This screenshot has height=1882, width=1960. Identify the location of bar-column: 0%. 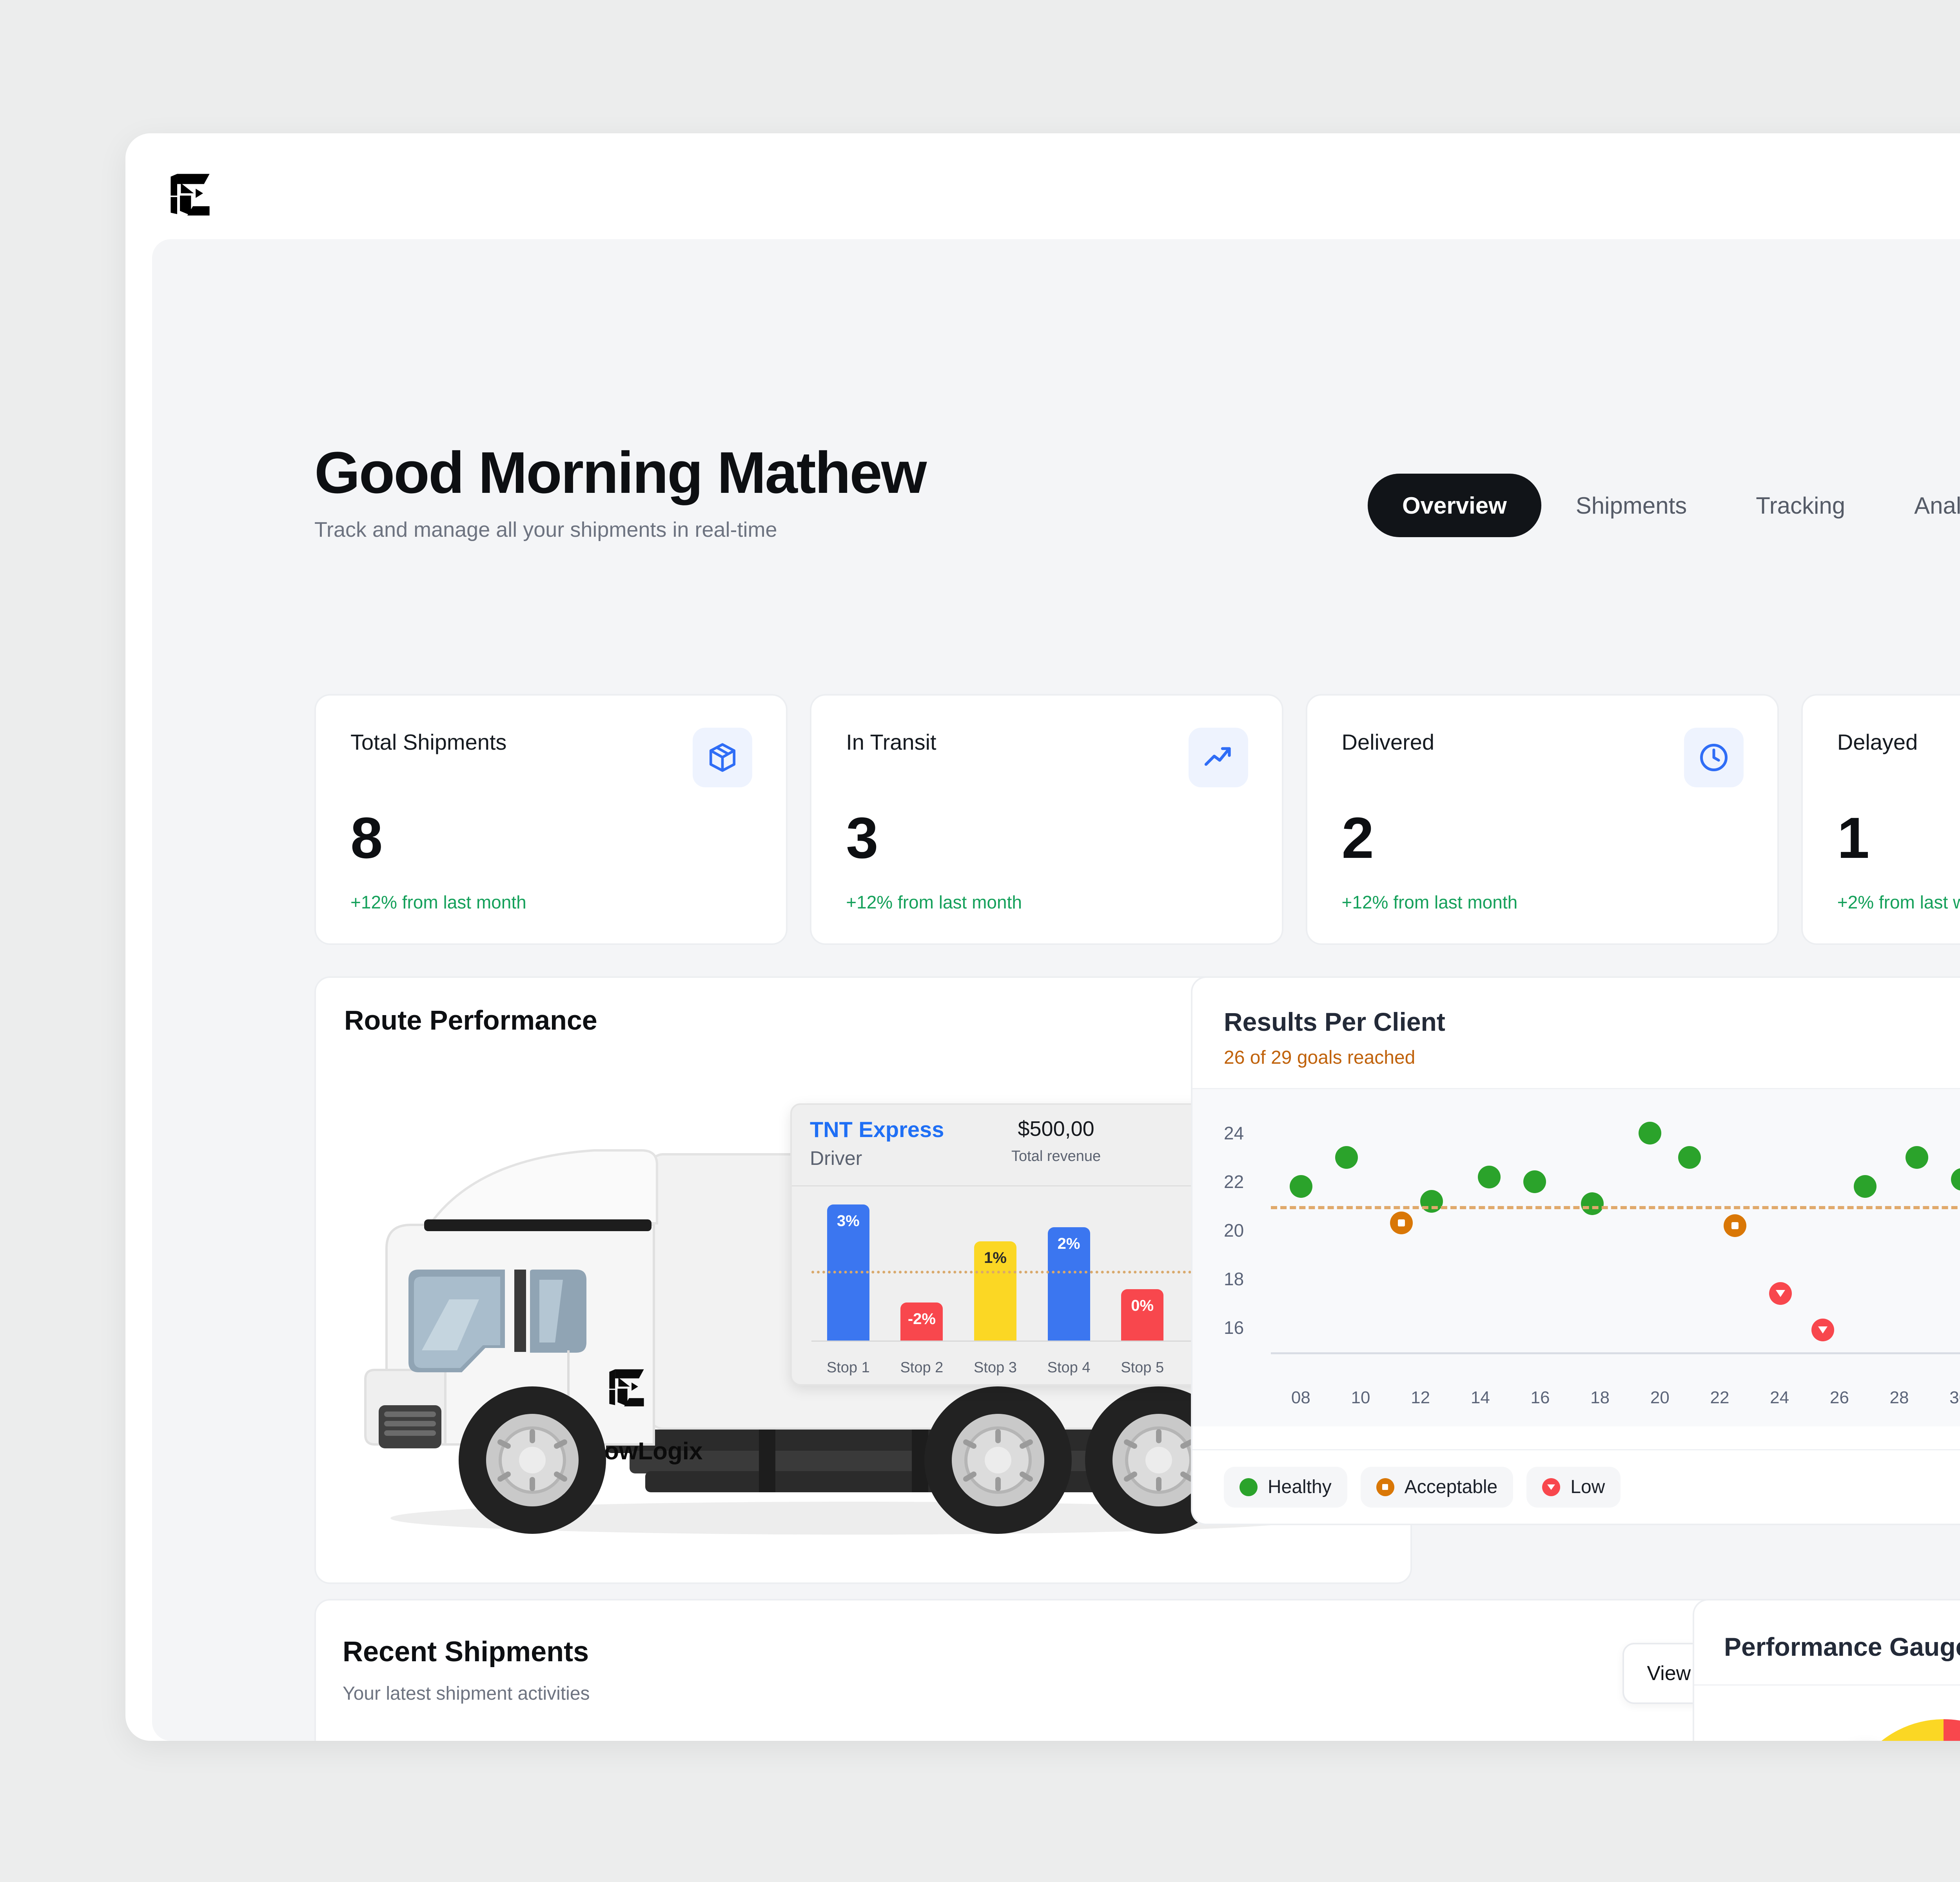
(1142, 1270).